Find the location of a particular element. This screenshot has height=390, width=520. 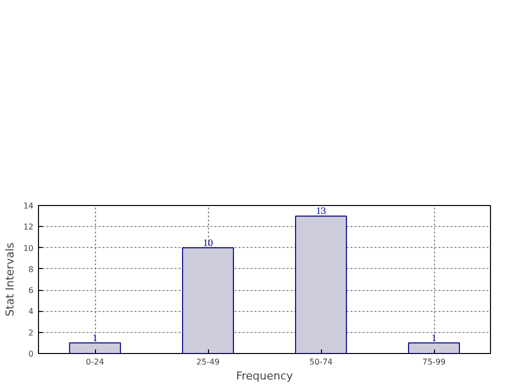

y-tick-label: 12 is located at coordinates (28, 227).